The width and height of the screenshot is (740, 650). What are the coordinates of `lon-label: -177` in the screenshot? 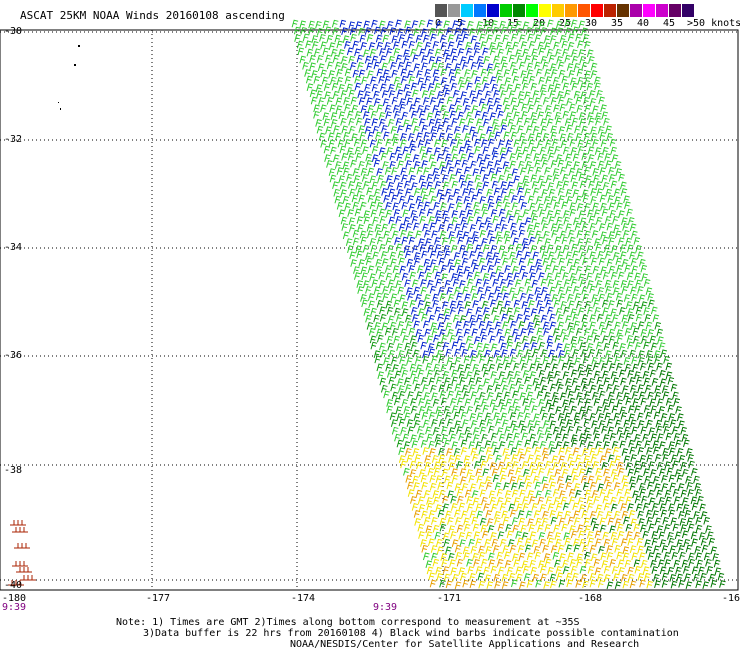 It's located at (158, 598).